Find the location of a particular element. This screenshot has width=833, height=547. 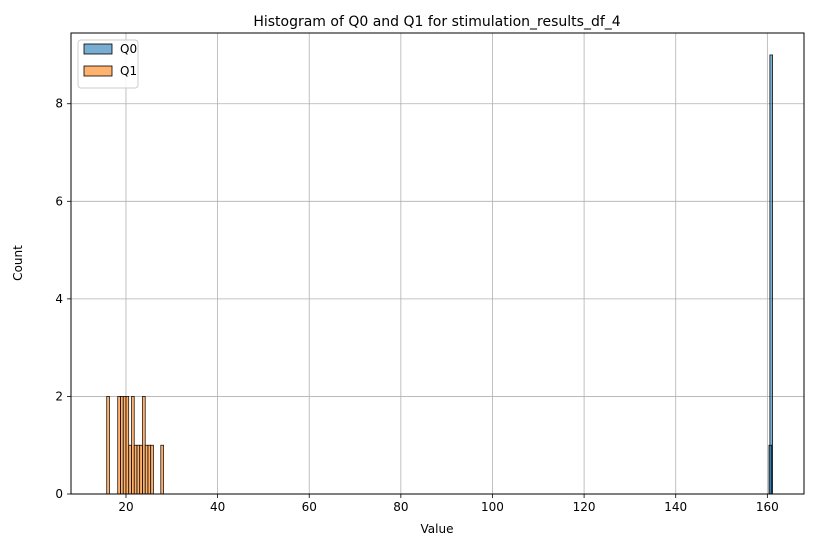

x-tick-label: 140 is located at coordinates (675, 507).